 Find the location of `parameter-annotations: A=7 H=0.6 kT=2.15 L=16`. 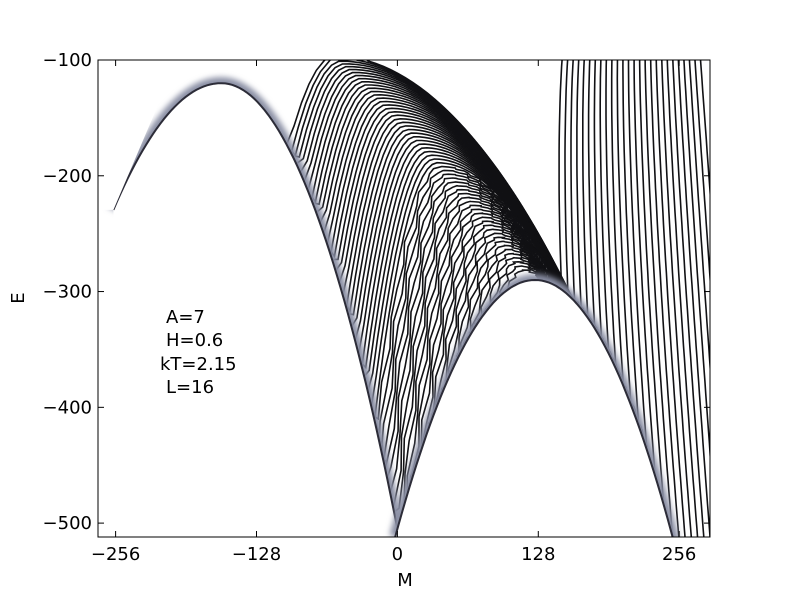

parameter-annotations: A=7 H=0.6 kT=2.15 L=16 is located at coordinates (198, 352).